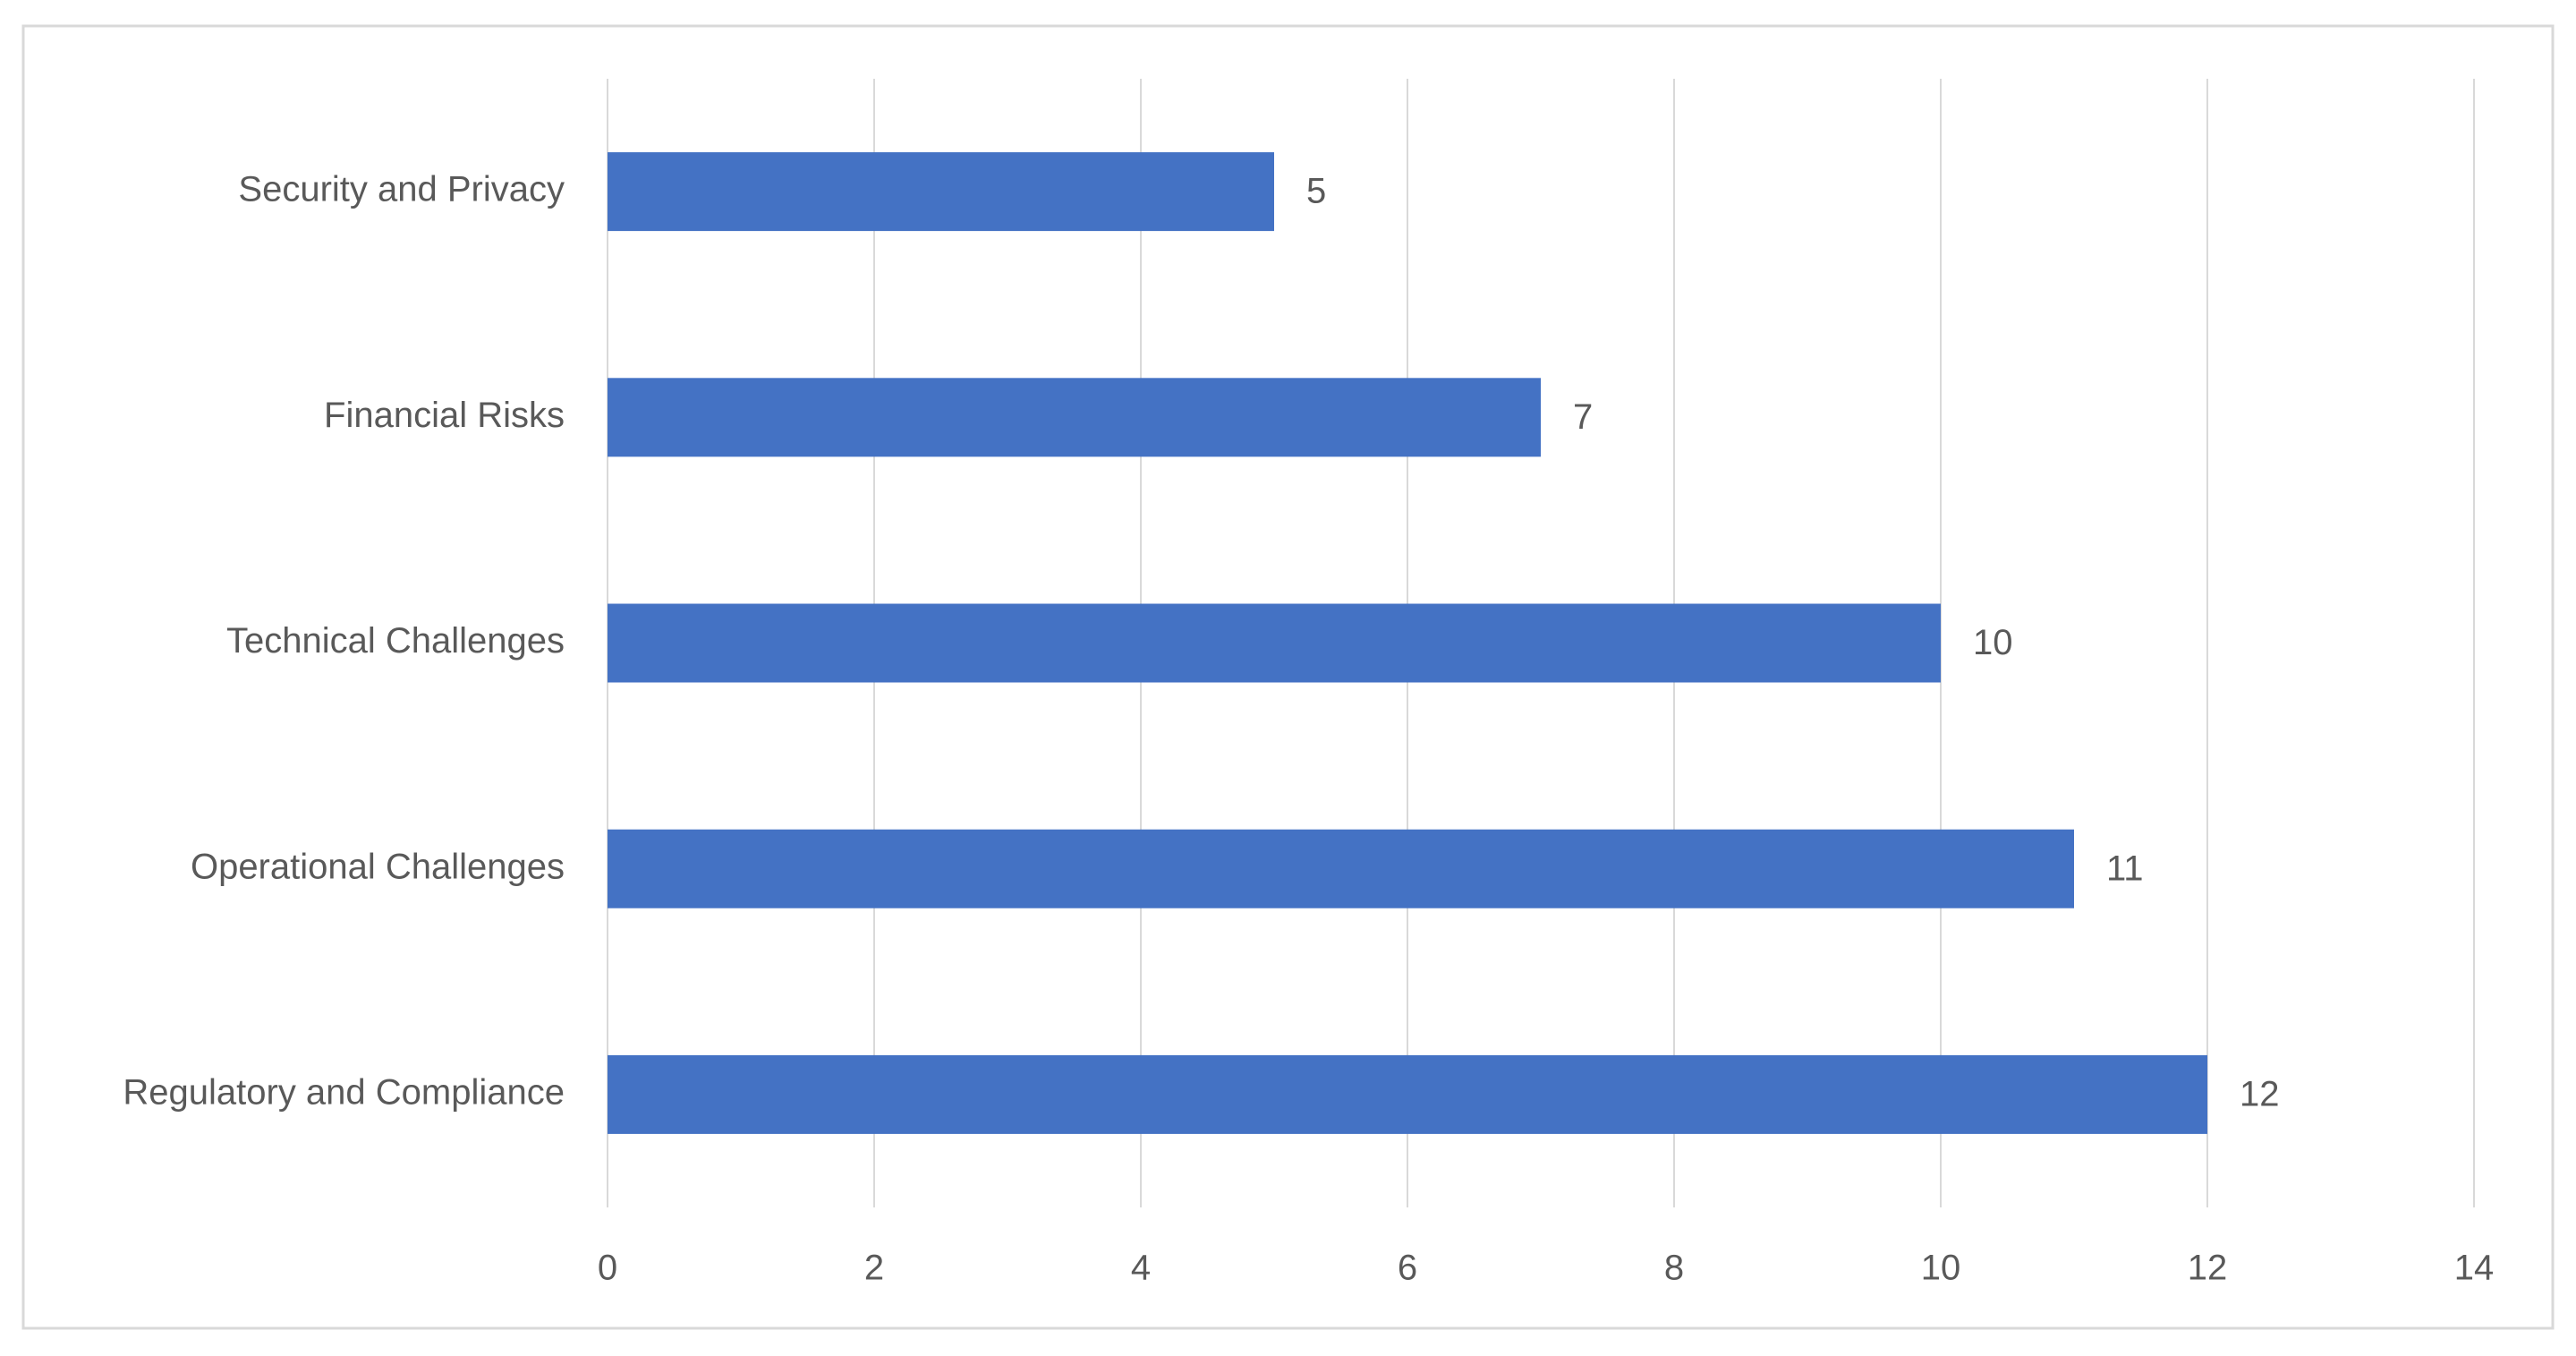  What do you see at coordinates (1941, 1268) in the screenshot?
I see `x-tick-label: 10` at bounding box center [1941, 1268].